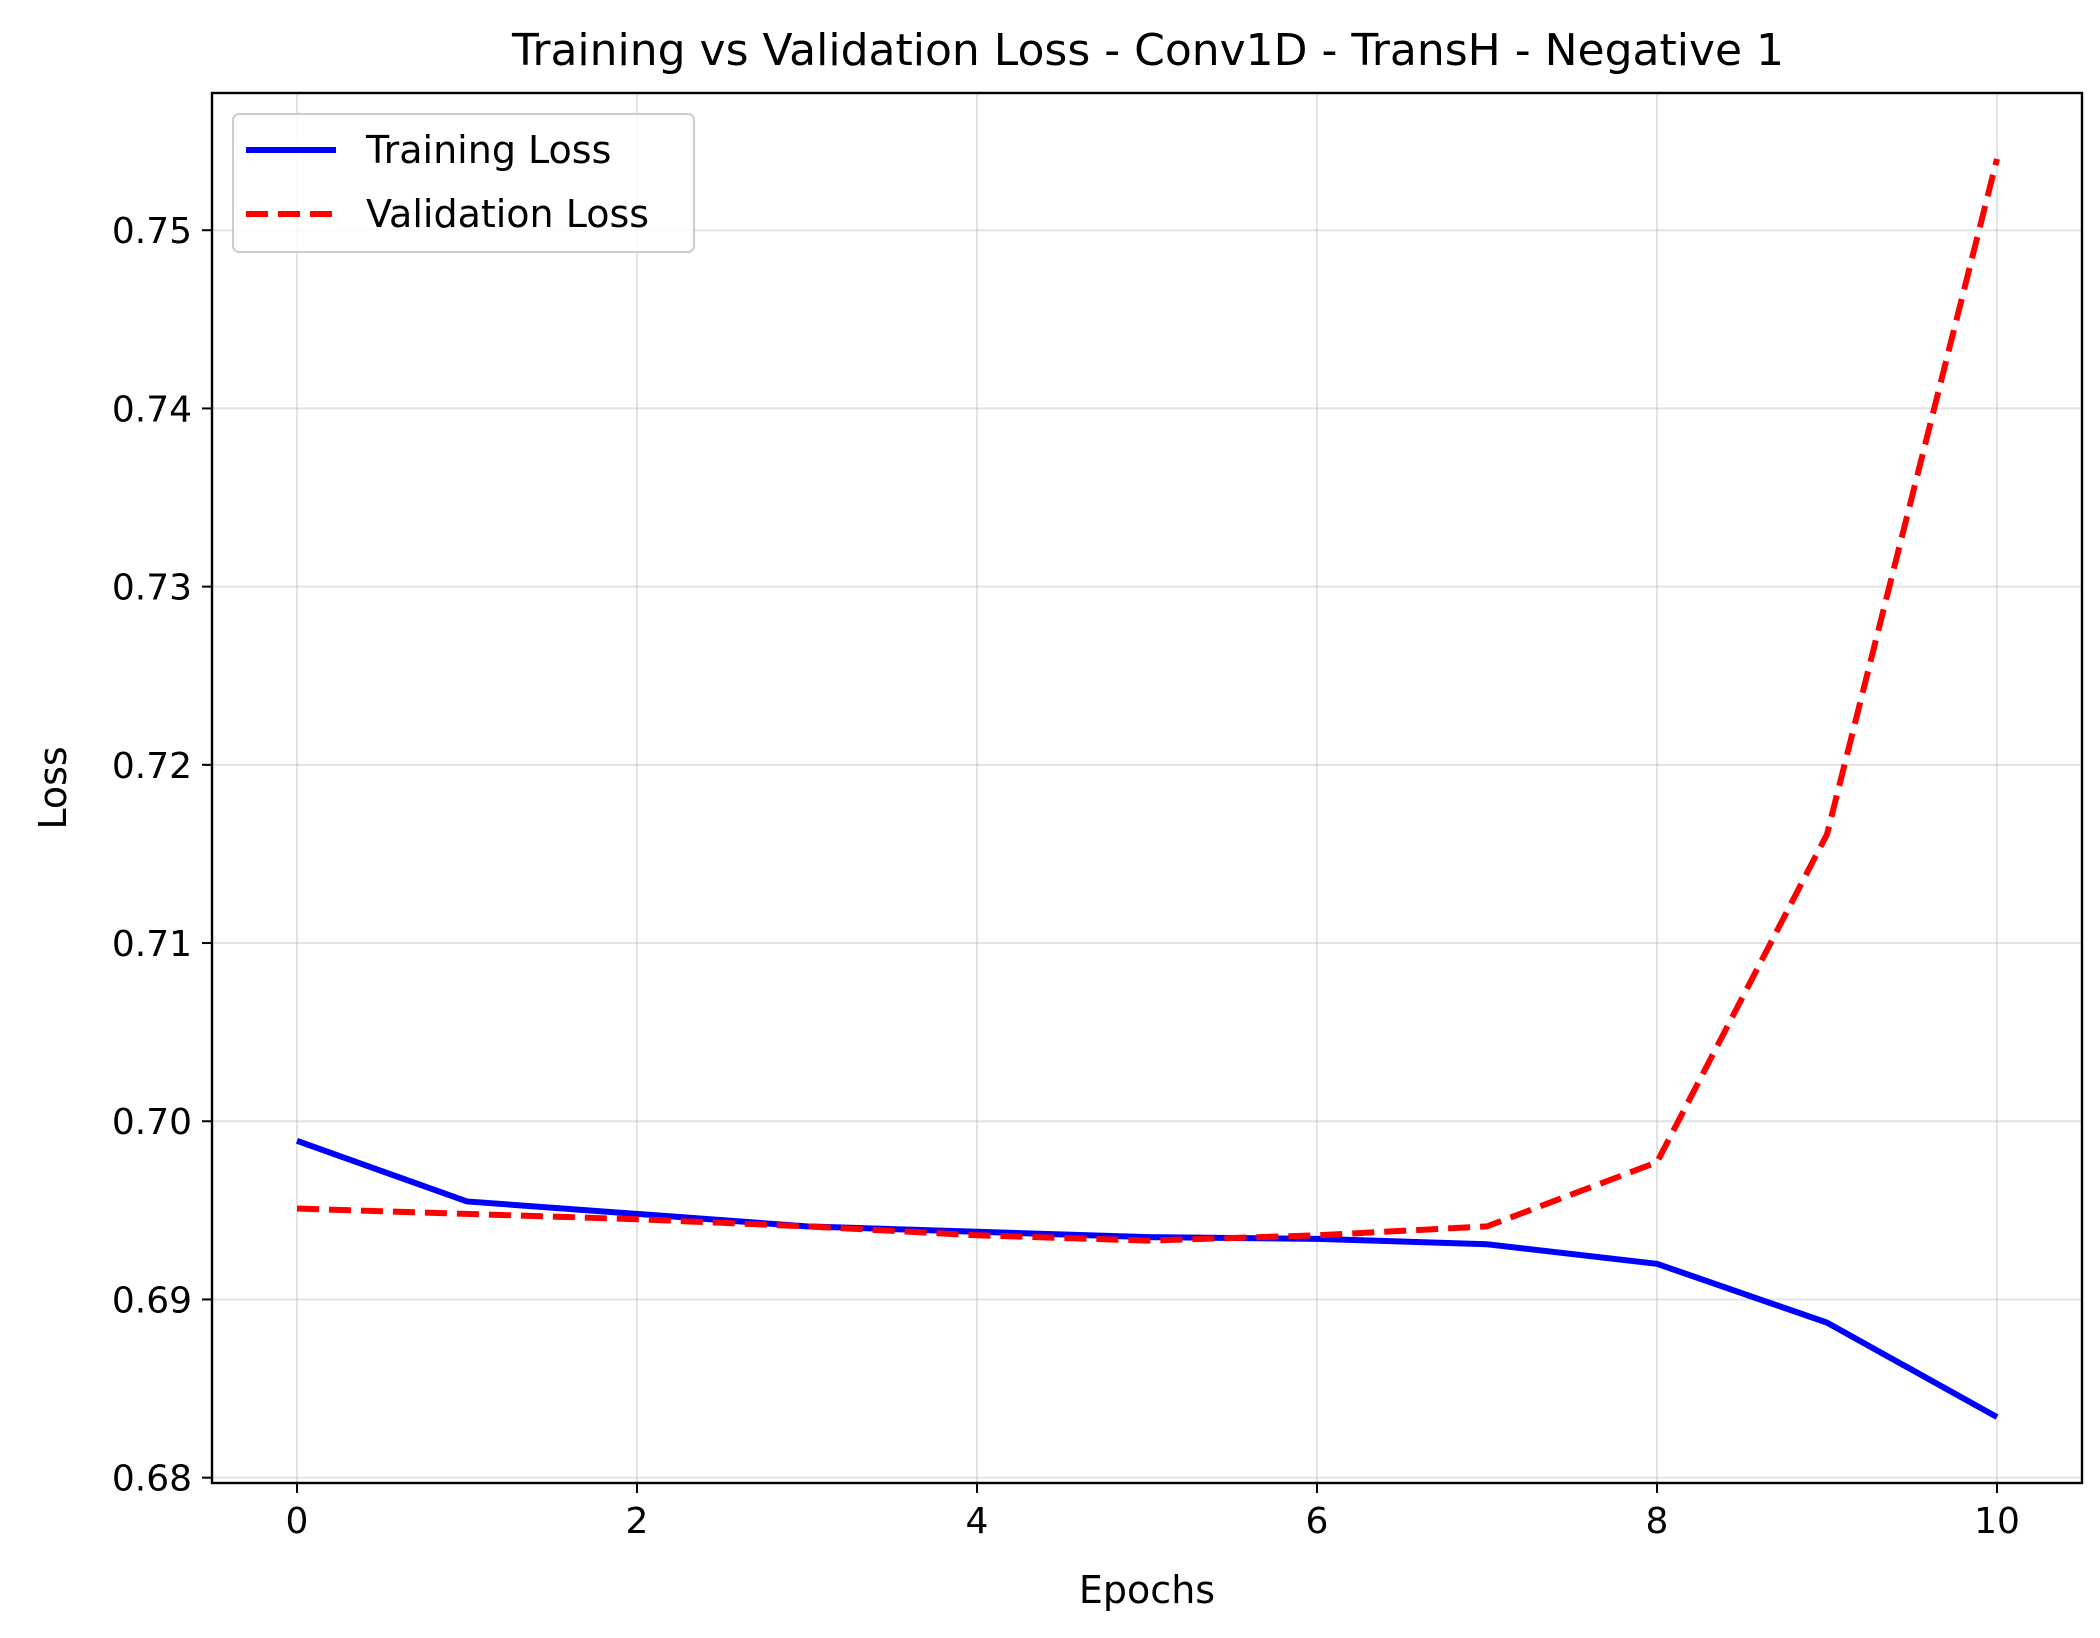 This screenshot has height=1638, width=2100. What do you see at coordinates (152, 766) in the screenshot?
I see `y-tick-label: 0.72` at bounding box center [152, 766].